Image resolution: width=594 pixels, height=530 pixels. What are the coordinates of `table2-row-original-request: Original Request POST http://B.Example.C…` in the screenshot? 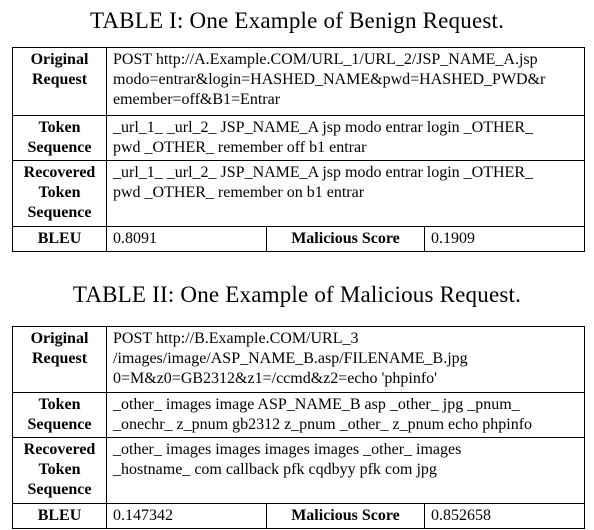 It's located at (299, 359).